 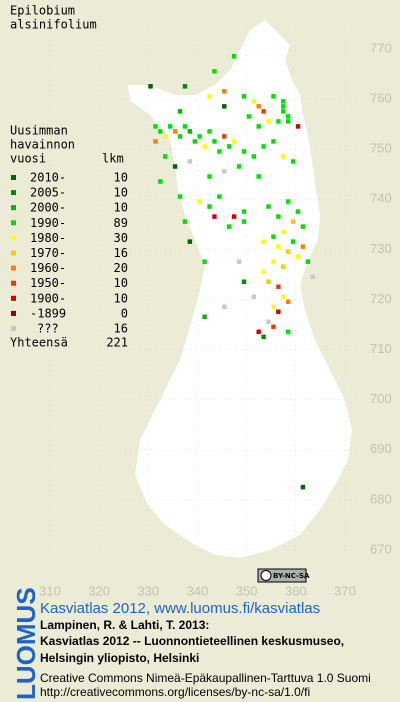 I want to click on legend-count: 89, so click(x=121, y=223).